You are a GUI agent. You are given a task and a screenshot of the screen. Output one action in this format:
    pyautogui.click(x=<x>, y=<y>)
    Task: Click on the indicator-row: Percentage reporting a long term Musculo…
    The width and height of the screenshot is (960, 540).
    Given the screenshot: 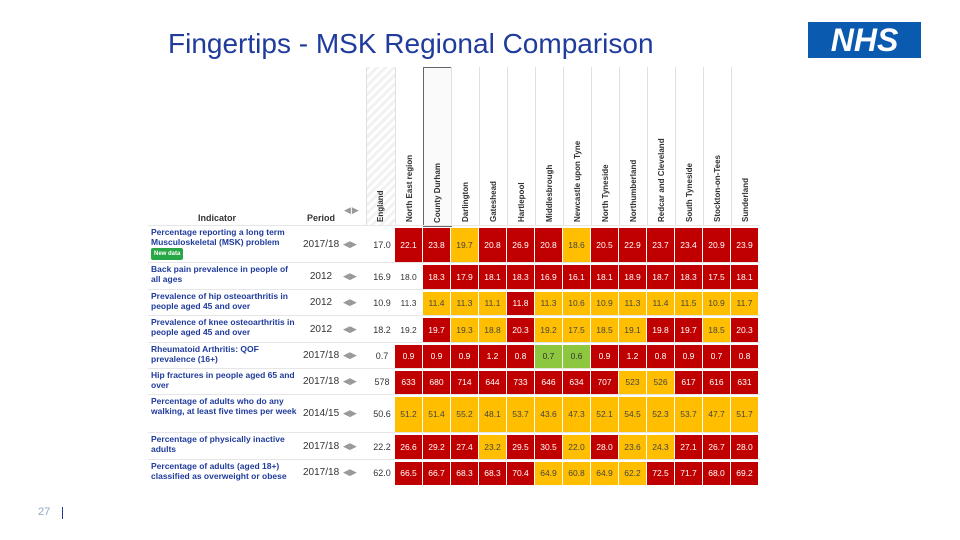 What is the action you would take?
    pyautogui.click(x=454, y=244)
    